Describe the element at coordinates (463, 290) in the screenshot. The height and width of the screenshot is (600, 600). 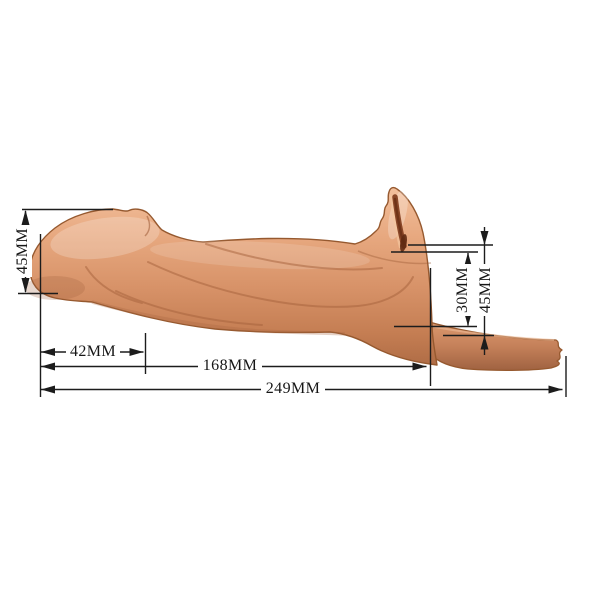
I see `dimension-label-ring-inner-height: 30MM` at that location.